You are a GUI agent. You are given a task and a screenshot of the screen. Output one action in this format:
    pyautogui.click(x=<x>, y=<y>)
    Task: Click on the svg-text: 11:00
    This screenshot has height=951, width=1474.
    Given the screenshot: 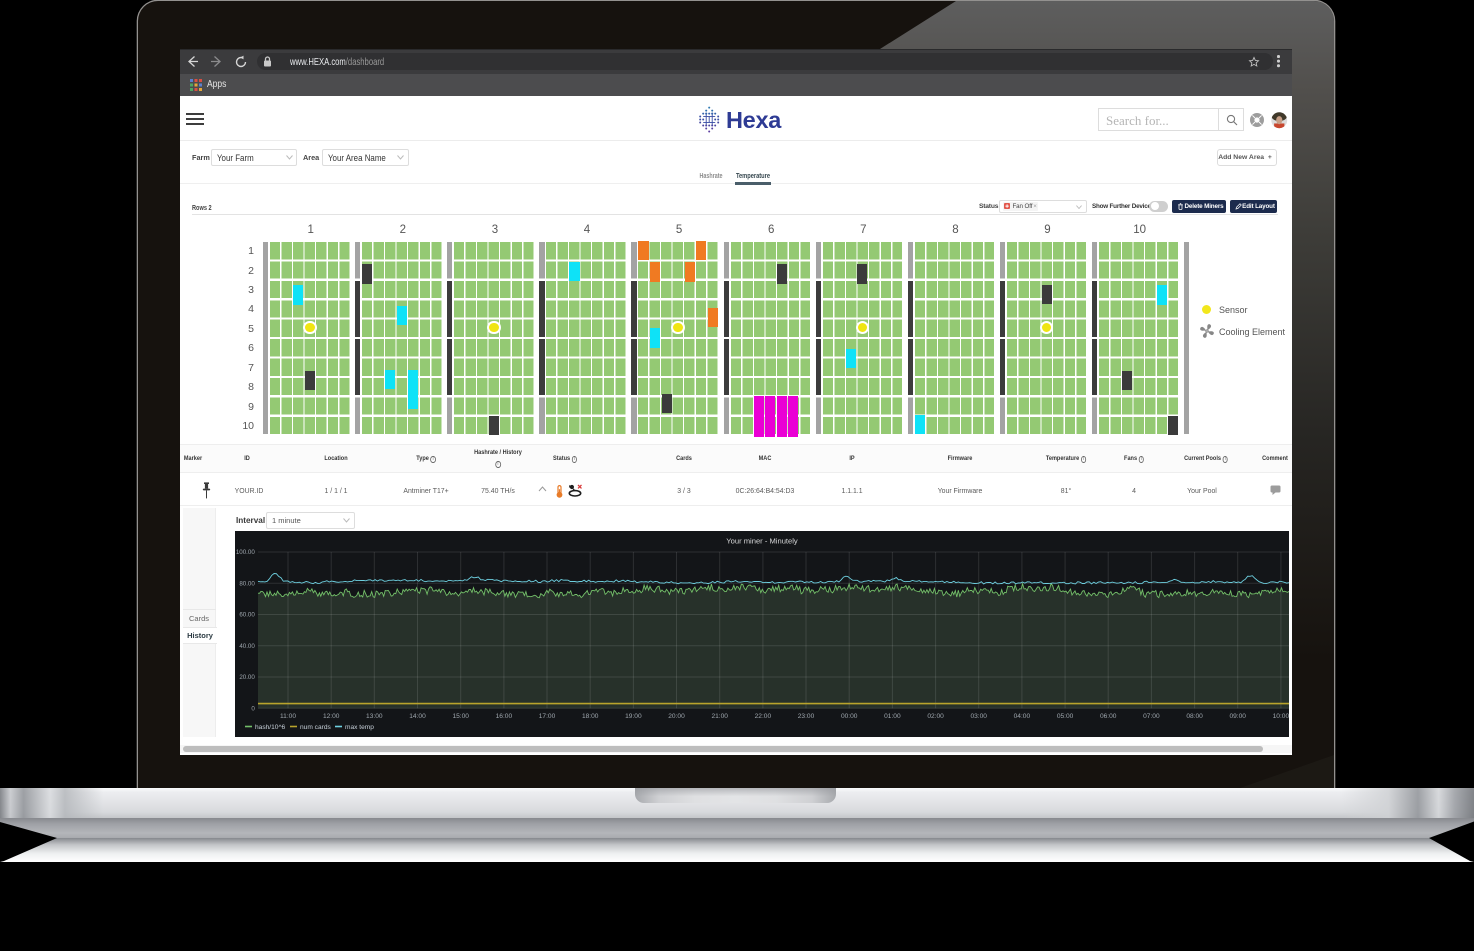 What is the action you would take?
    pyautogui.click(x=288, y=716)
    